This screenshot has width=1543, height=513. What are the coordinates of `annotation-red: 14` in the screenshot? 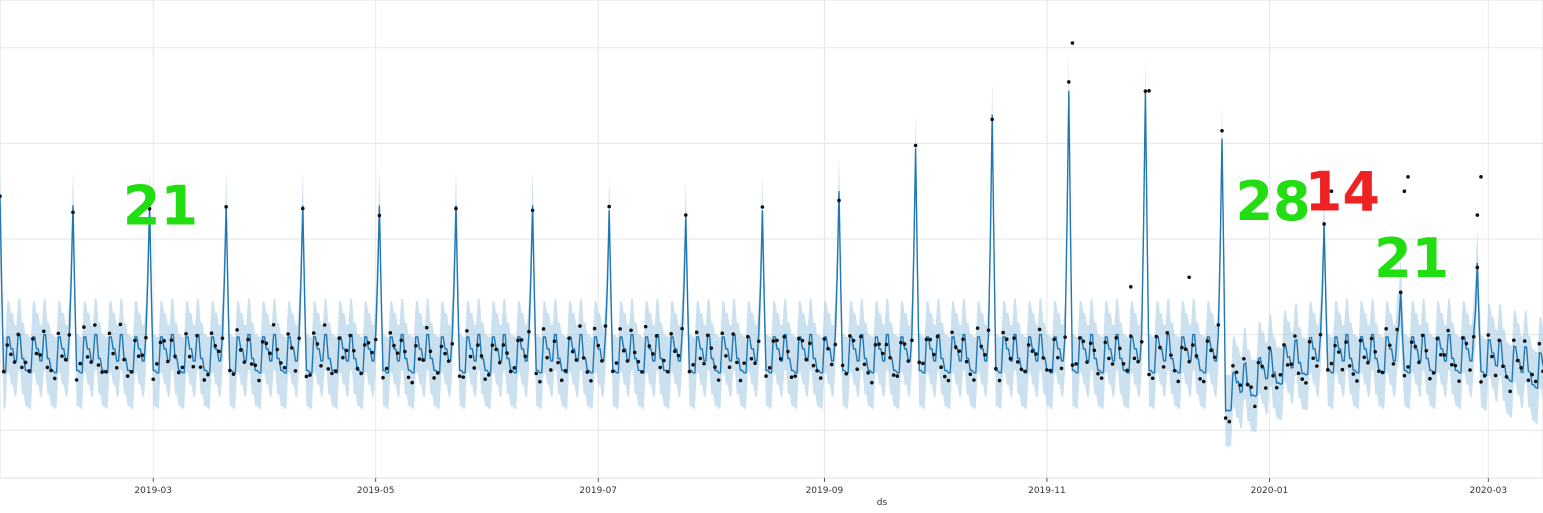 It's located at (1342, 191).